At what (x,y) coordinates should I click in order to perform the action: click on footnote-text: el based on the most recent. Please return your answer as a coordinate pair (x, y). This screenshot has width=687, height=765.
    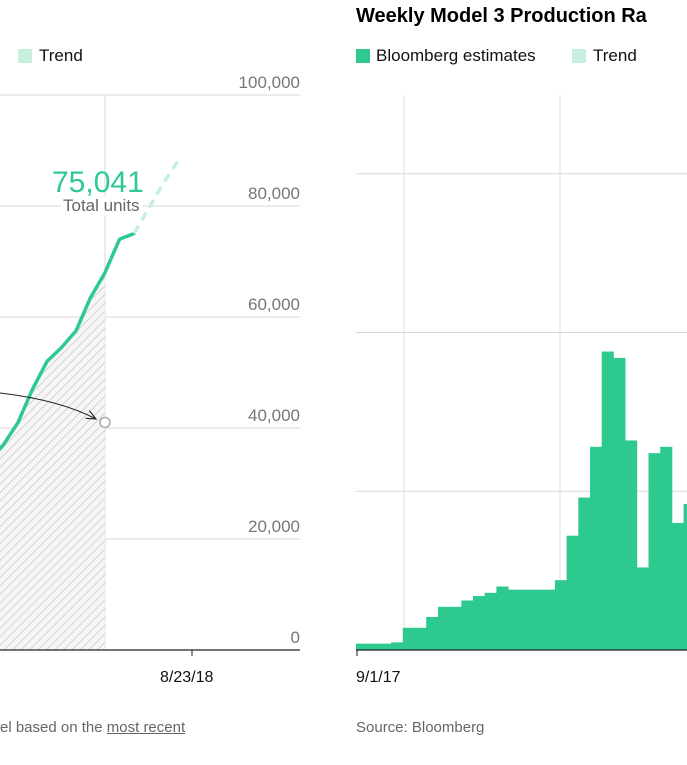
    Looking at the image, I should click on (92, 727).